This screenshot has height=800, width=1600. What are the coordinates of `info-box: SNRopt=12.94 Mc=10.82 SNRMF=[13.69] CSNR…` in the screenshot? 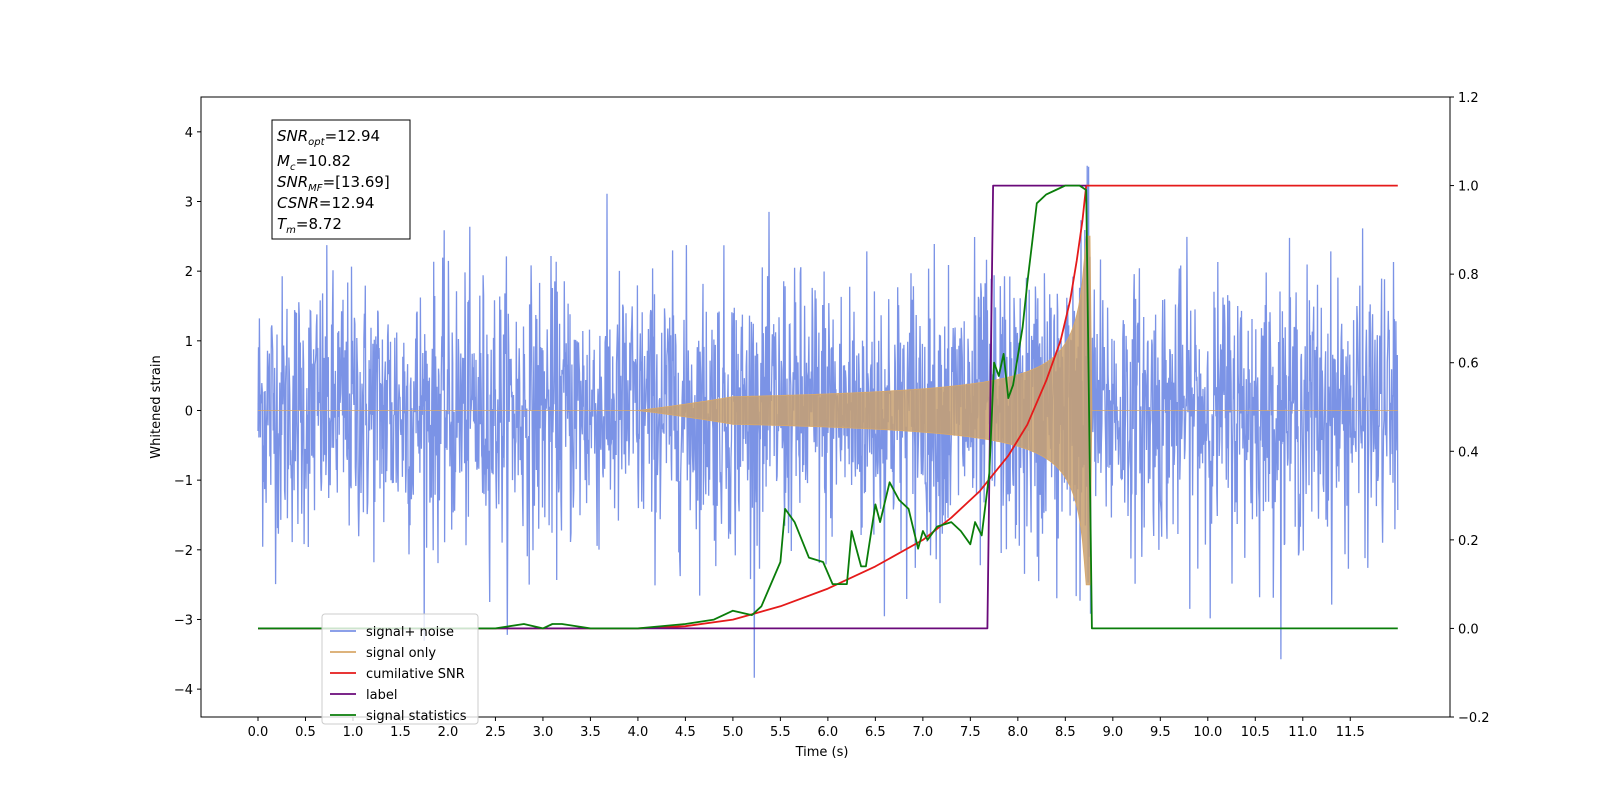 It's located at (341, 179).